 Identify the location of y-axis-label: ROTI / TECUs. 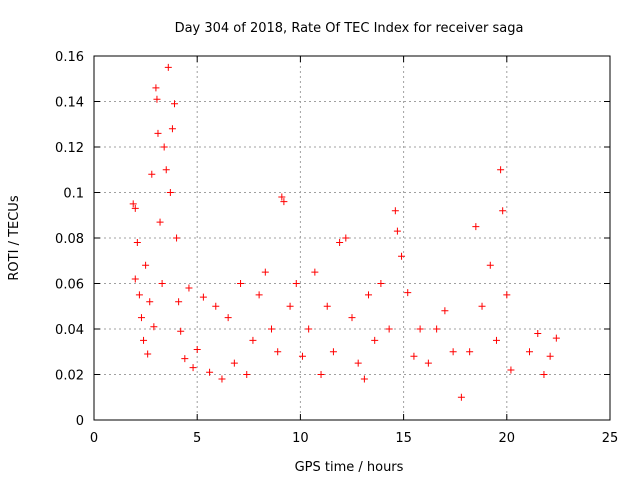
(14, 237).